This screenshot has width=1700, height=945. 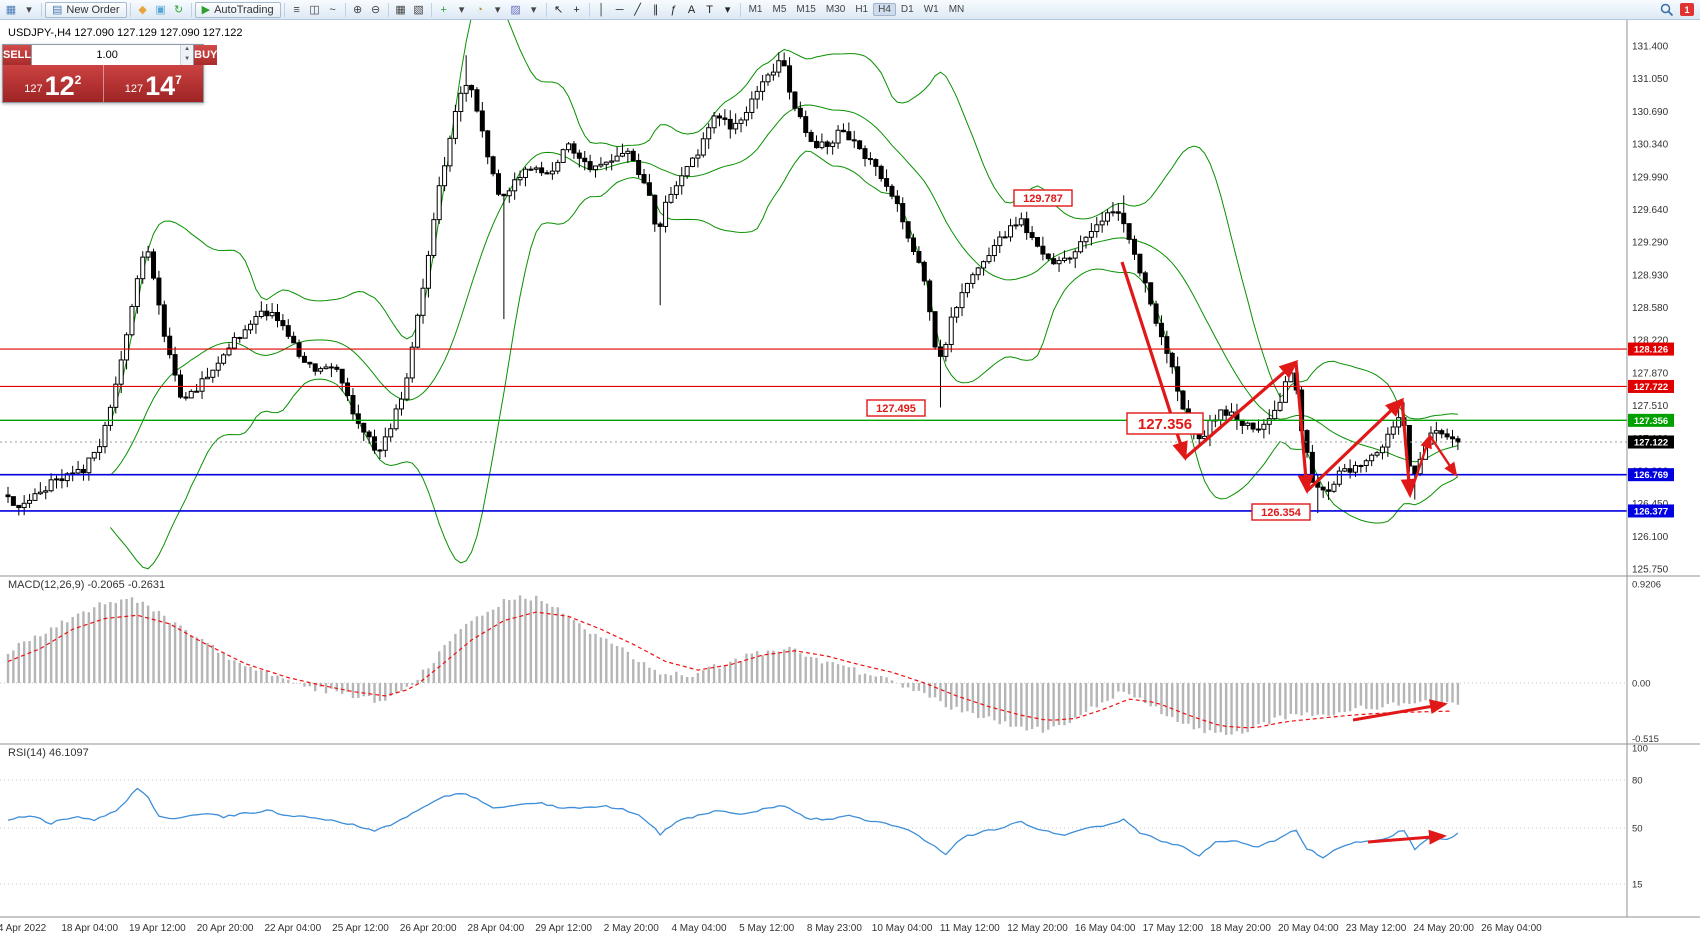 What do you see at coordinates (691, 9) in the screenshot?
I see `text-icon: A` at bounding box center [691, 9].